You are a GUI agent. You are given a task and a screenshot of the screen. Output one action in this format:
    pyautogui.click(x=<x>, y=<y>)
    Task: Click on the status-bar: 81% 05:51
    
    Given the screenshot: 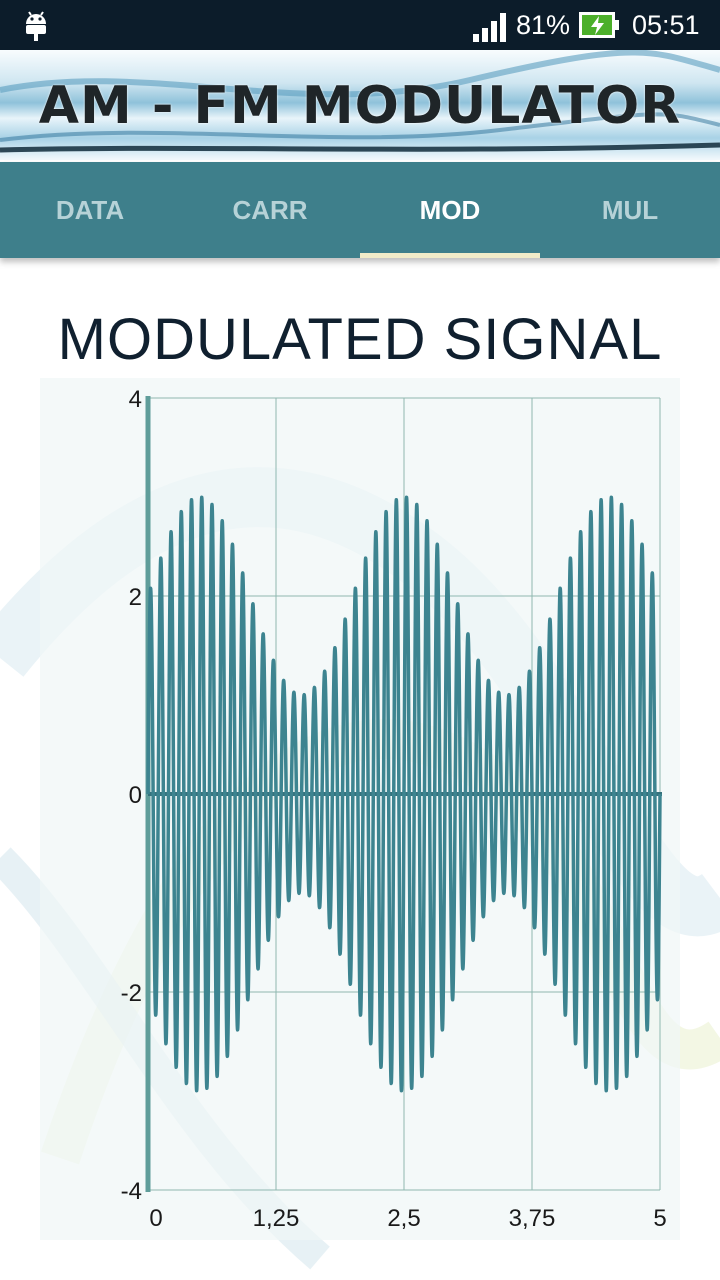 What is the action you would take?
    pyautogui.click(x=360, y=25)
    